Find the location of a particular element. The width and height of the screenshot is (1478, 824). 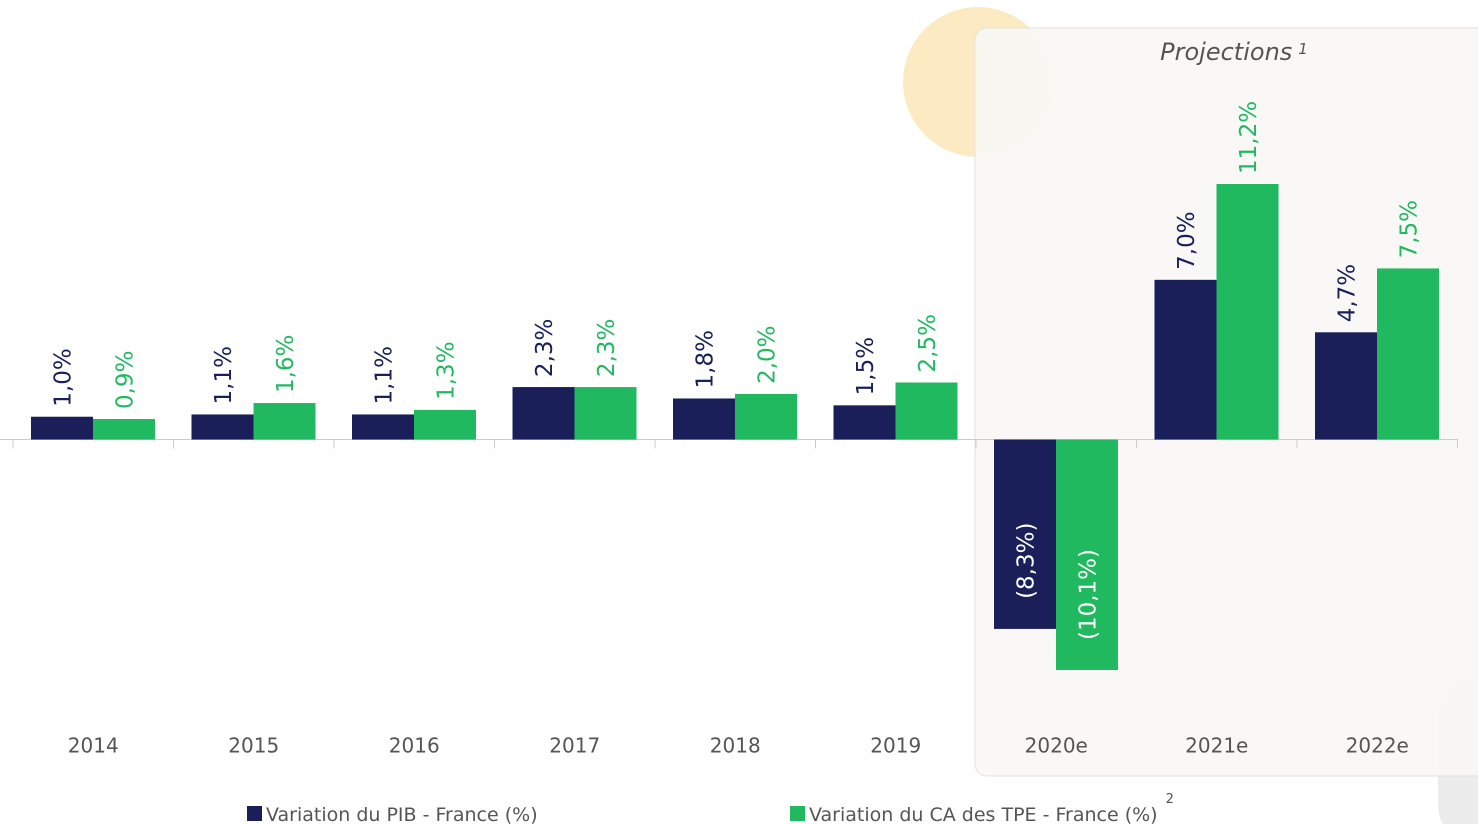

value-label: 1,3% is located at coordinates (447, 370).